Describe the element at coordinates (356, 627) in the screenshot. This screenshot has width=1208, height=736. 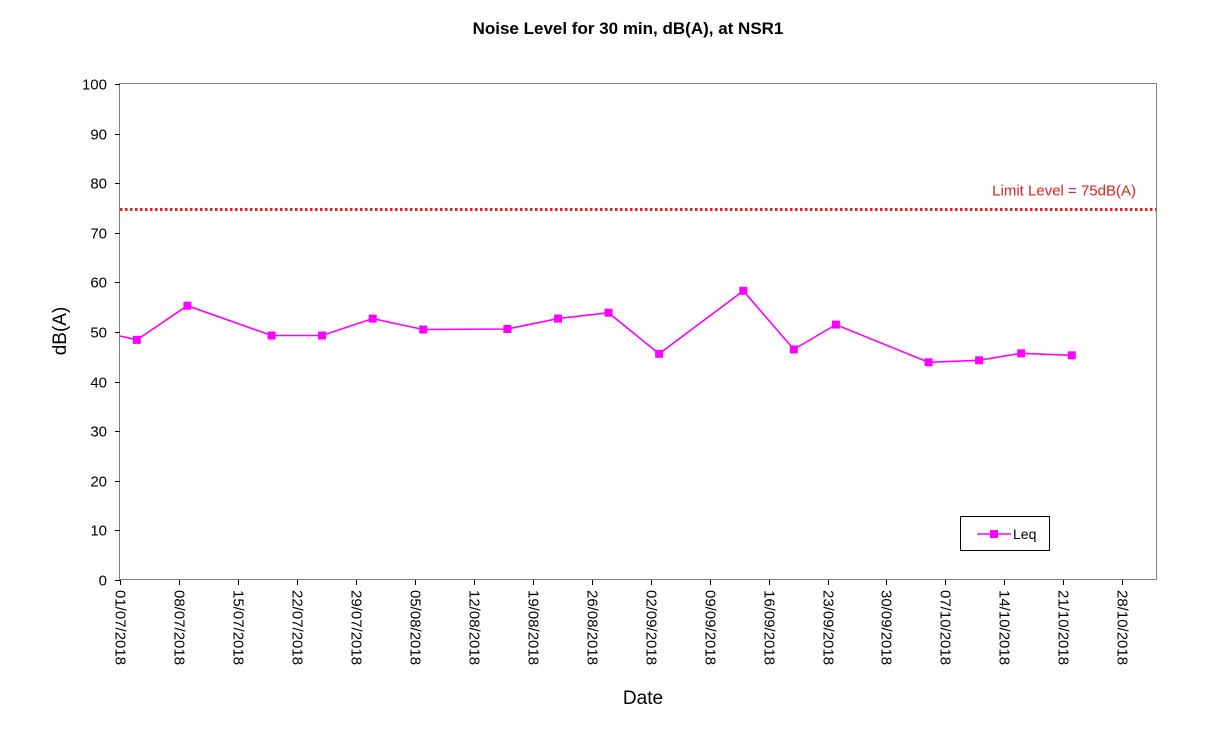
I see `x-tick-label: 29/07/2018` at that location.